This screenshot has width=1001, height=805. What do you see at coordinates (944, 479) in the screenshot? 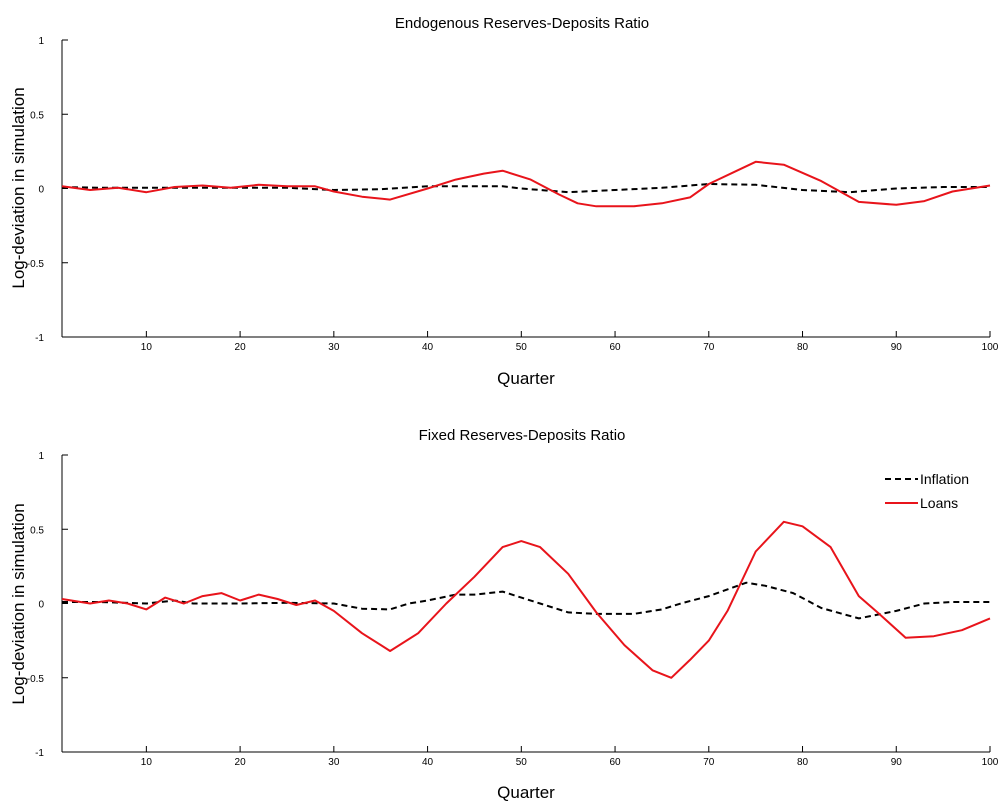
I see `legend-label-inflation: Inflation` at bounding box center [944, 479].